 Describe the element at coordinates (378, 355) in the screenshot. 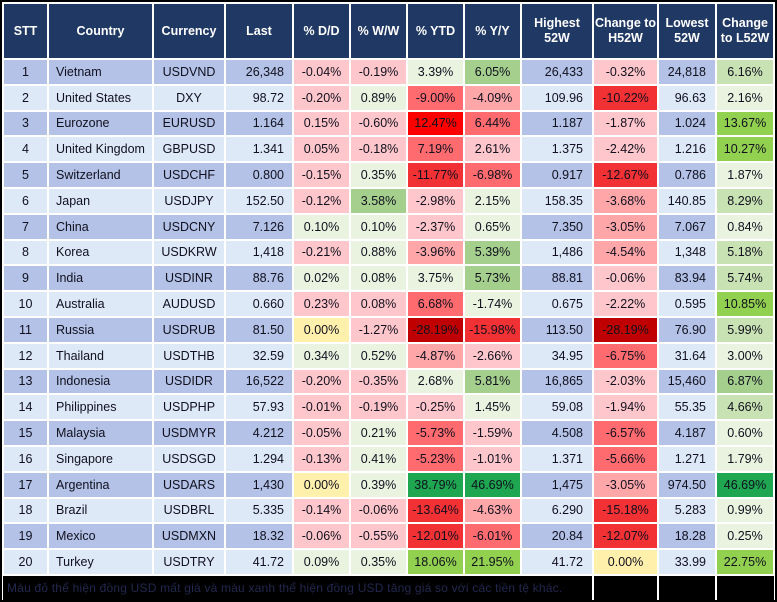

I see `pct-ww: 0.52%` at that location.